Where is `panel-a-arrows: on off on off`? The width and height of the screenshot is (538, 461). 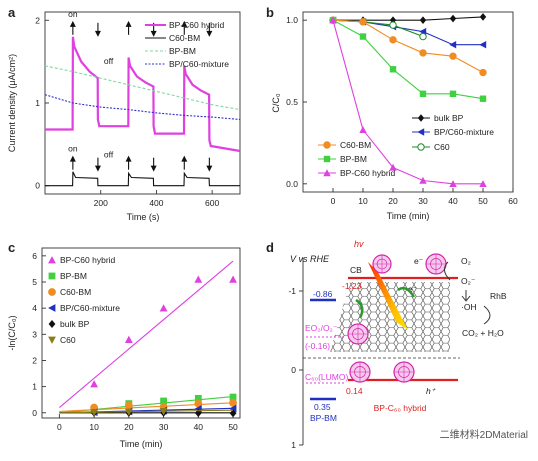
panel-a-arrows: on off on off is located at coordinates (140, 90).